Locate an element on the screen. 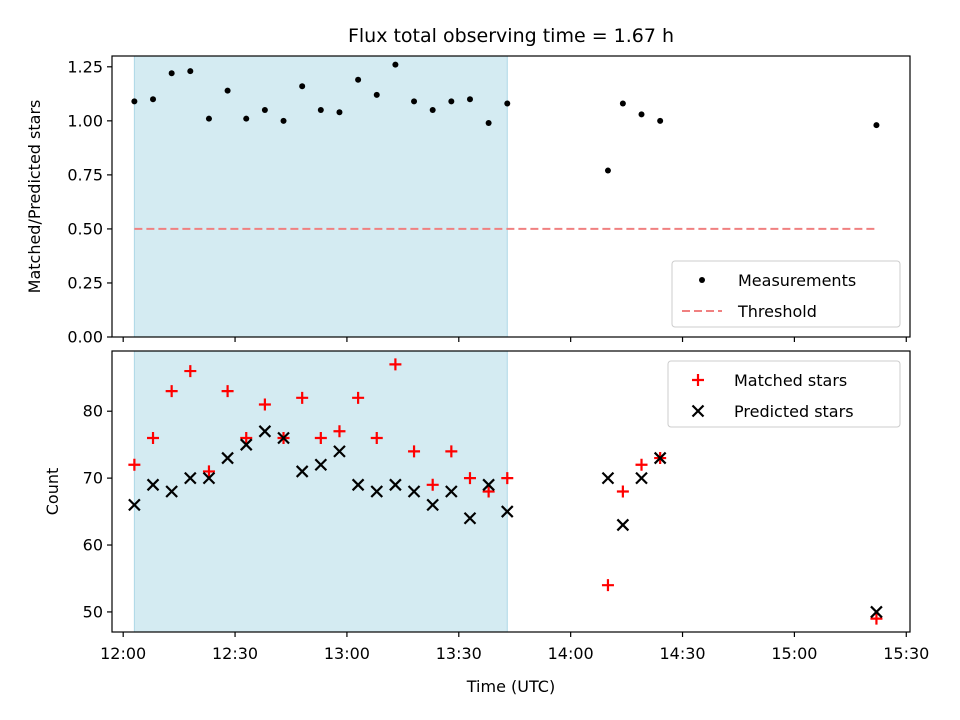  legend-entry-label: Predicted stars is located at coordinates (794, 411).